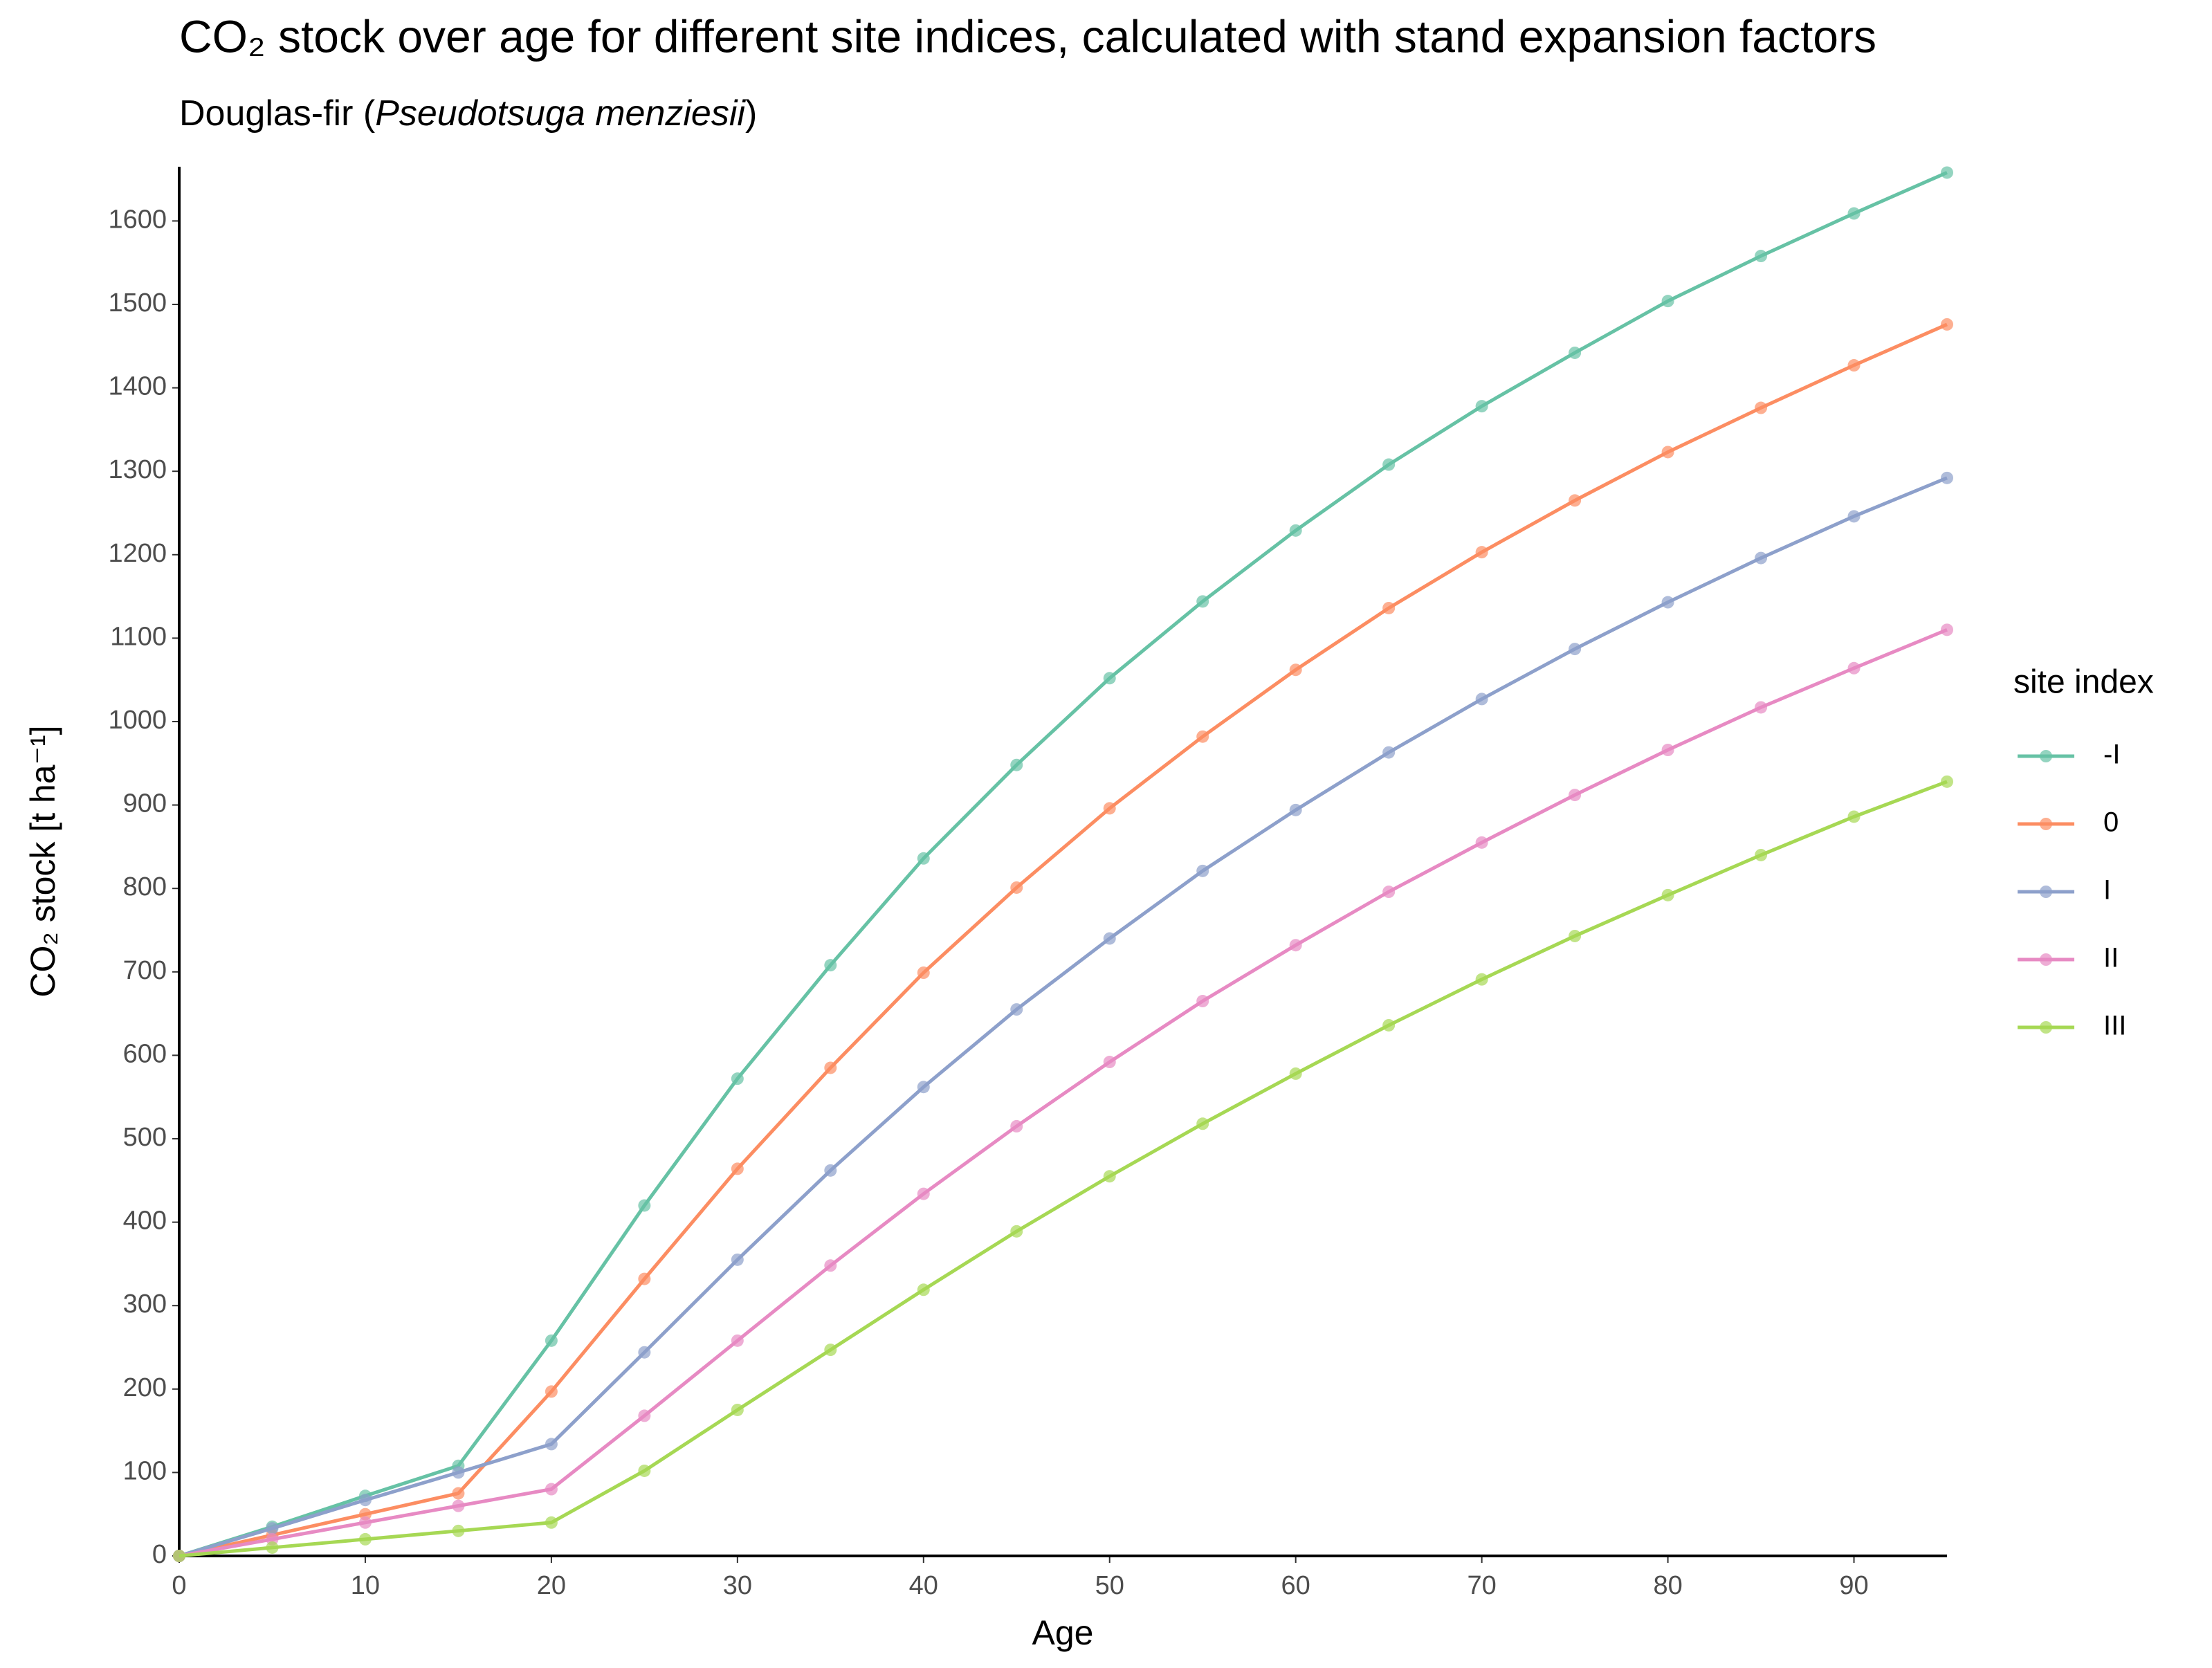 The width and height of the screenshot is (2212, 1668). What do you see at coordinates (1063, 1632) in the screenshot?
I see `x-axis-title: Age` at bounding box center [1063, 1632].